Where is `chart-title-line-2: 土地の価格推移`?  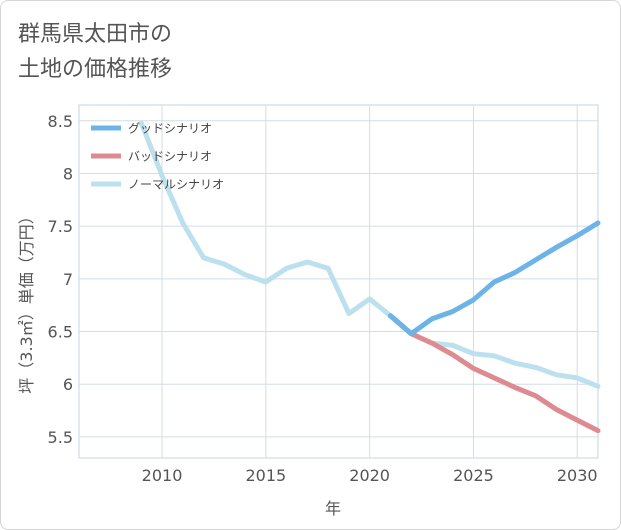 chart-title-line-2: 土地の価格推移 is located at coordinates (95, 69).